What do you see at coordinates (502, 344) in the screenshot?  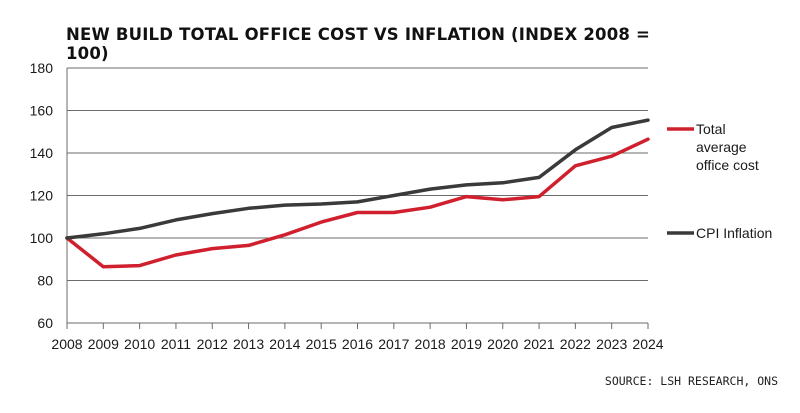 I see `x-tick-label: 2020` at bounding box center [502, 344].